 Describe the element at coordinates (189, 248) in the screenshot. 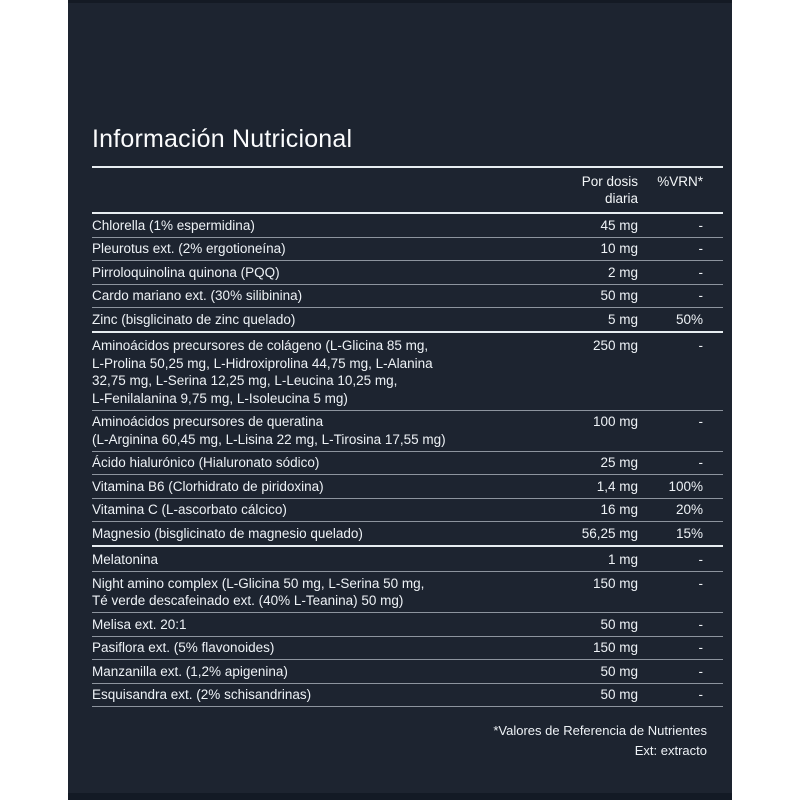

I see `ingredient-name: Pleurotus ext. (2% ergotioneína)` at that location.